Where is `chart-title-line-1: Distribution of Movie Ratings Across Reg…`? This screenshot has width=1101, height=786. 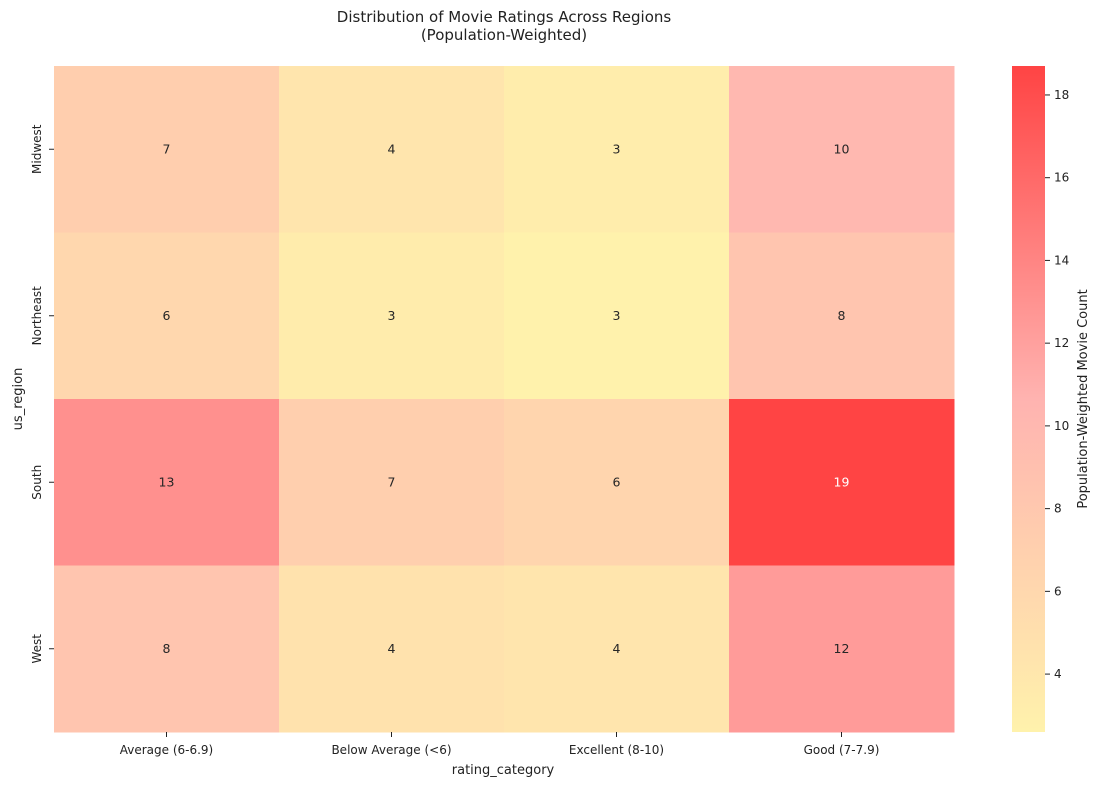
chart-title-line-1: Distribution of Movie Ratings Across Reg… is located at coordinates (504, 17).